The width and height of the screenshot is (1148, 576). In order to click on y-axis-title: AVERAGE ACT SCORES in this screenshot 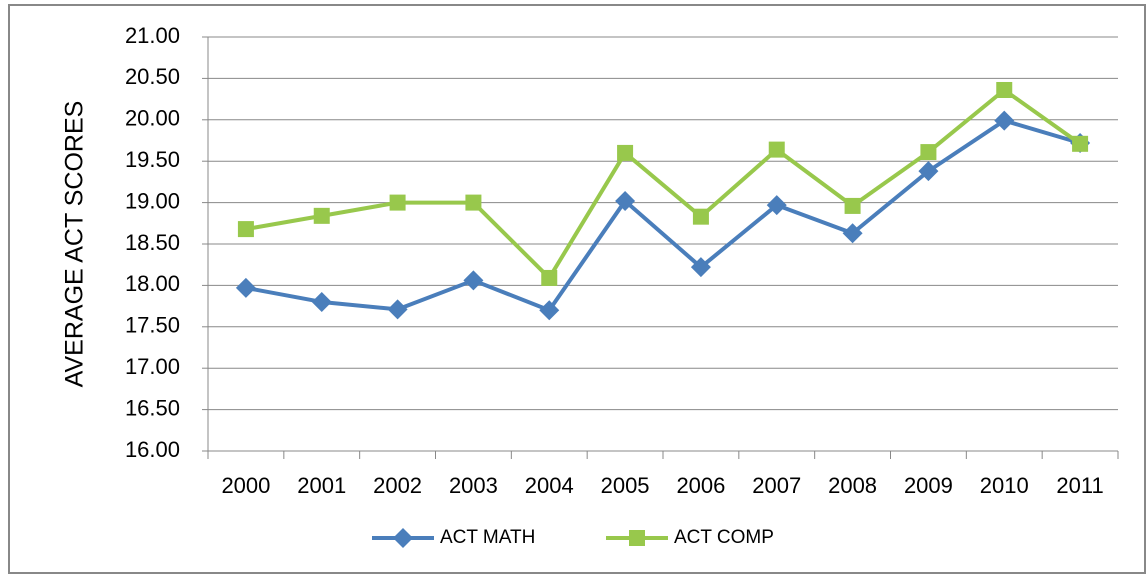, I will do `click(75, 244)`.